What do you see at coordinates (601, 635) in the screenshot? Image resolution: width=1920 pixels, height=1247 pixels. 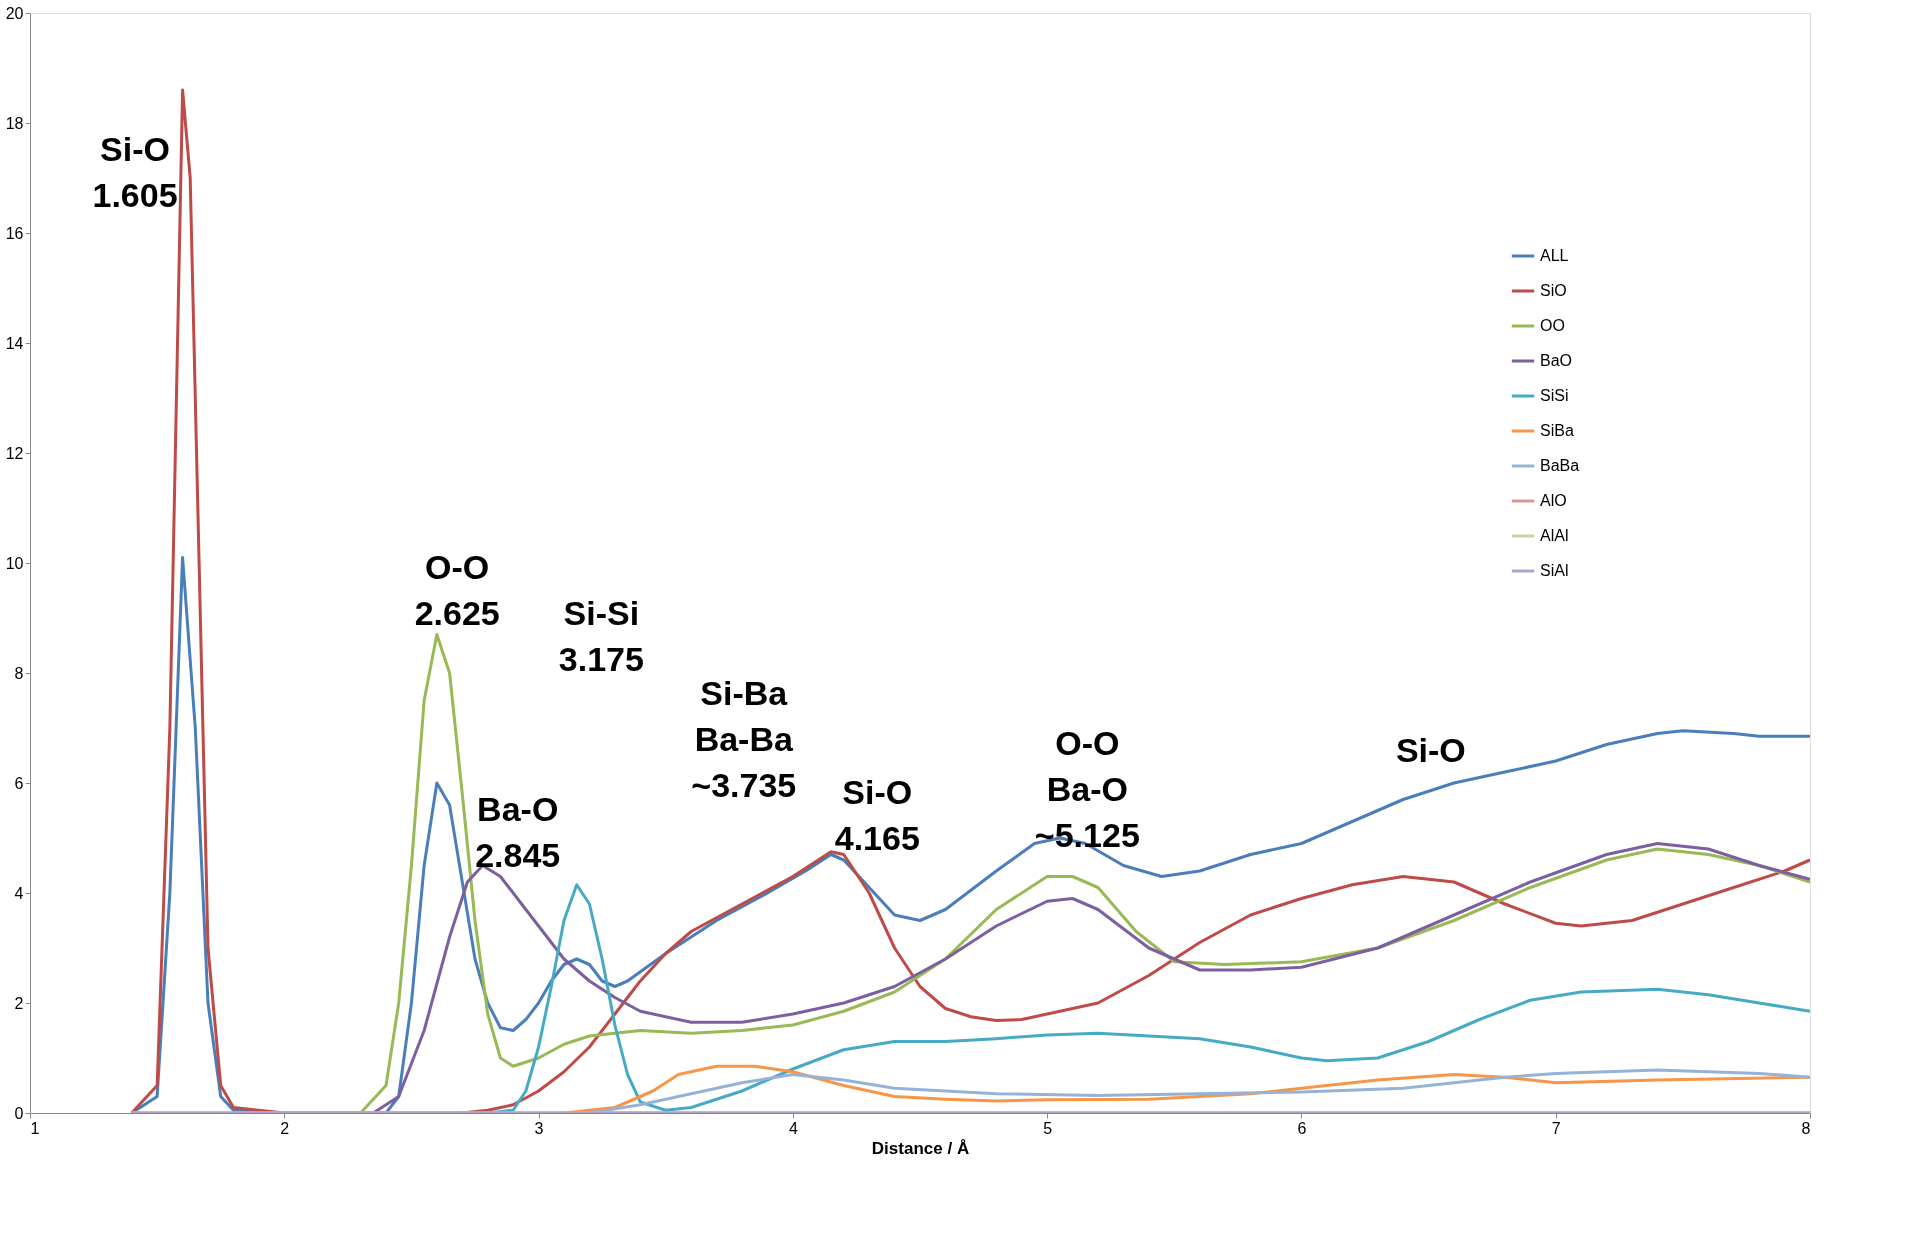 I see `annotation: Si-Si 3.175` at bounding box center [601, 635].